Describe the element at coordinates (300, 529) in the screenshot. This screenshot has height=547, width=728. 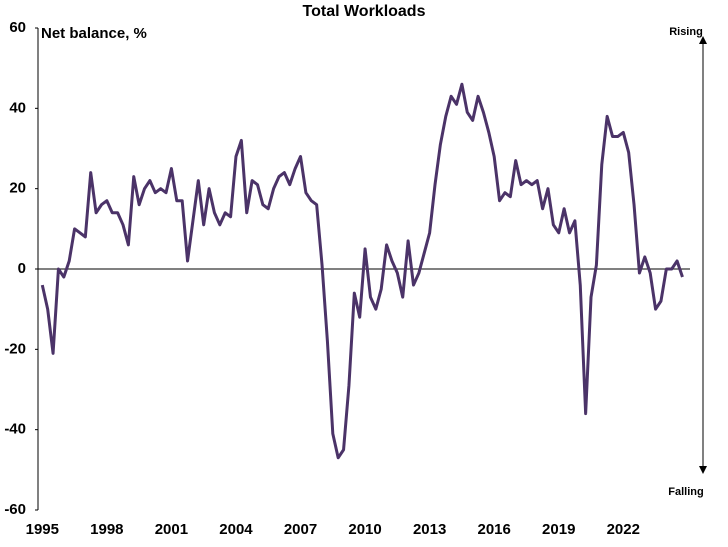
I see `x-tick-label: 2007` at that location.